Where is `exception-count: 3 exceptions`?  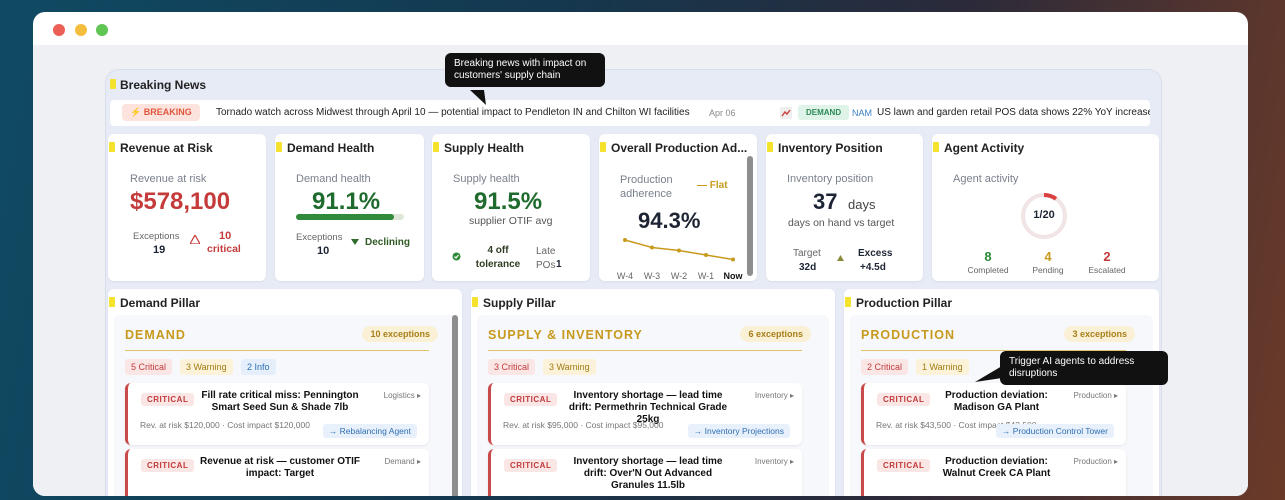
exception-count: 3 exceptions is located at coordinates (1099, 334).